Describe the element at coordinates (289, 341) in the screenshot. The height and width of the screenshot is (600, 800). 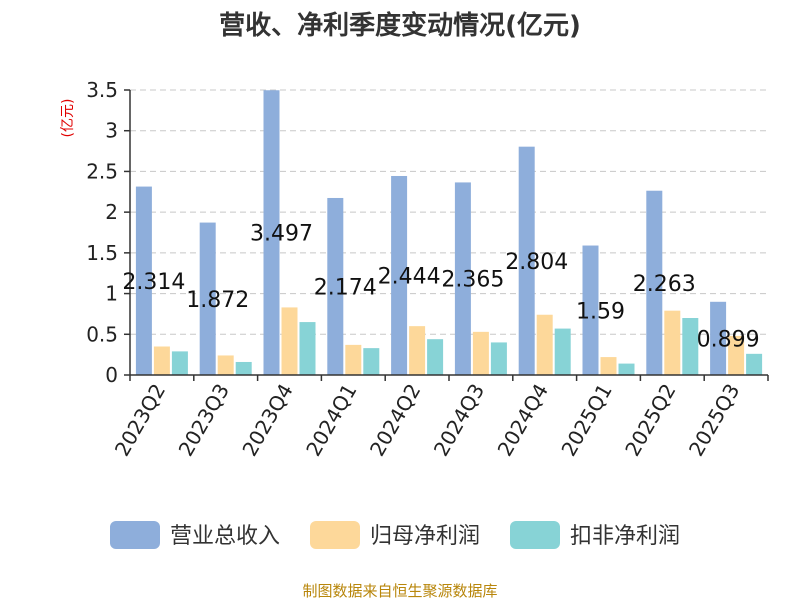
I see `bar-2-2023Q4` at that location.